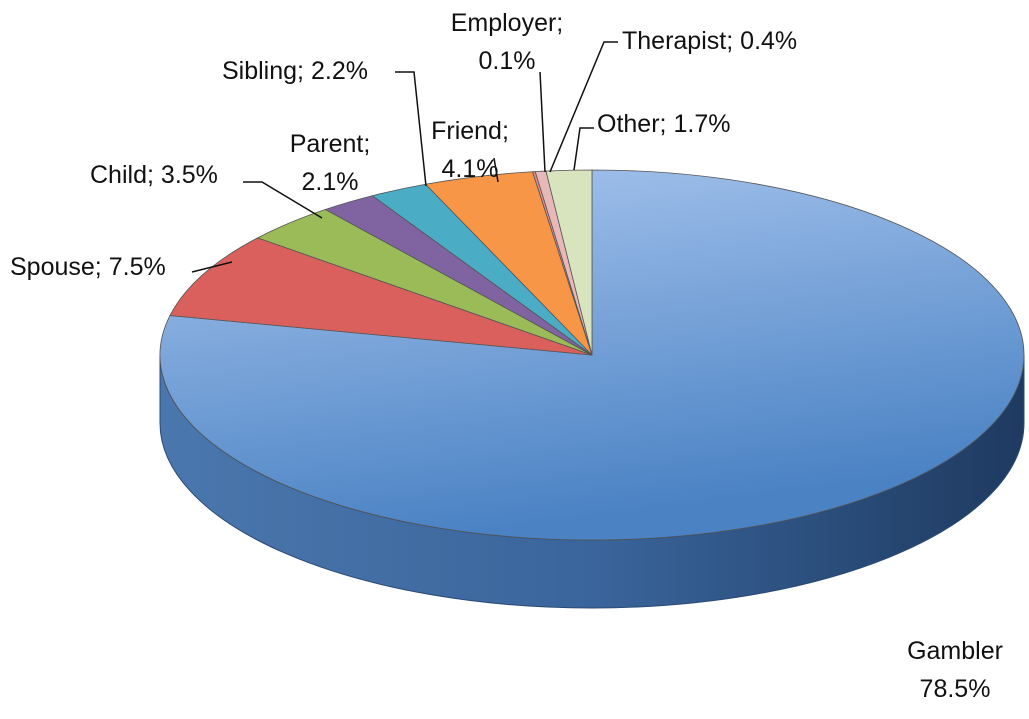 The height and width of the screenshot is (719, 1029). I want to click on data-label: Therapist; 0.4%, so click(709, 41).